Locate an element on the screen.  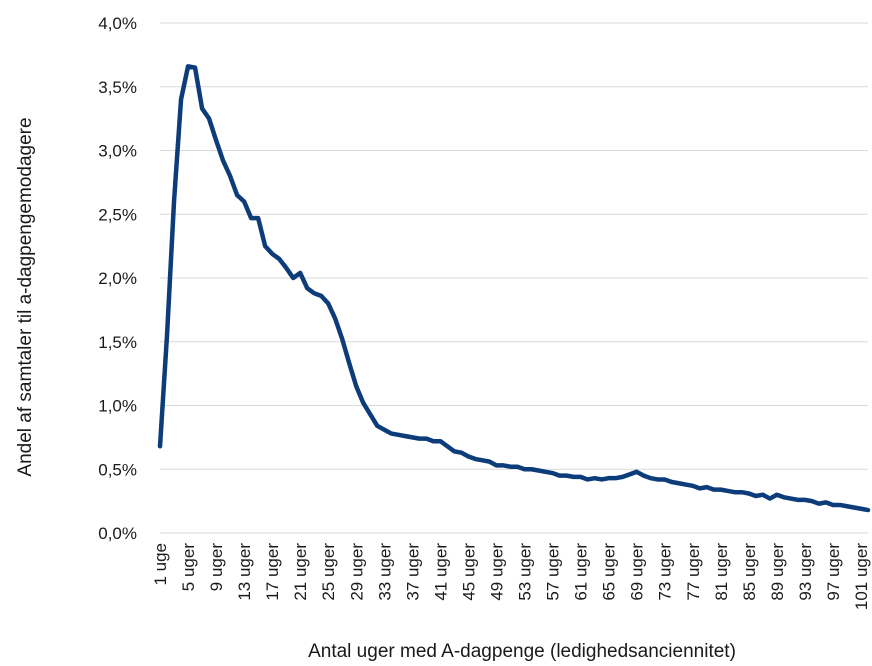
x-tick-label: 9 uger is located at coordinates (216, 567).